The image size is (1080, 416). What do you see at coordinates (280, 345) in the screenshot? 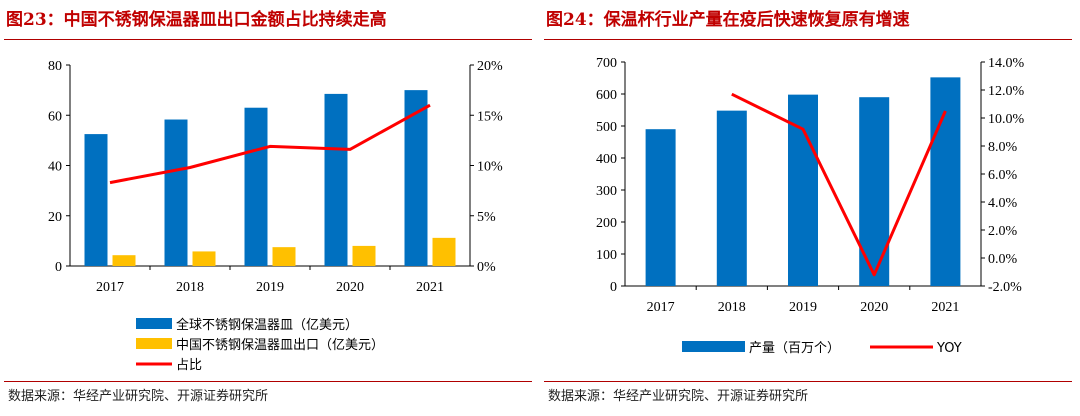
I see `legend-label-1: 中国不锈钢保温器皿出口（亿美元）` at bounding box center [280, 345].